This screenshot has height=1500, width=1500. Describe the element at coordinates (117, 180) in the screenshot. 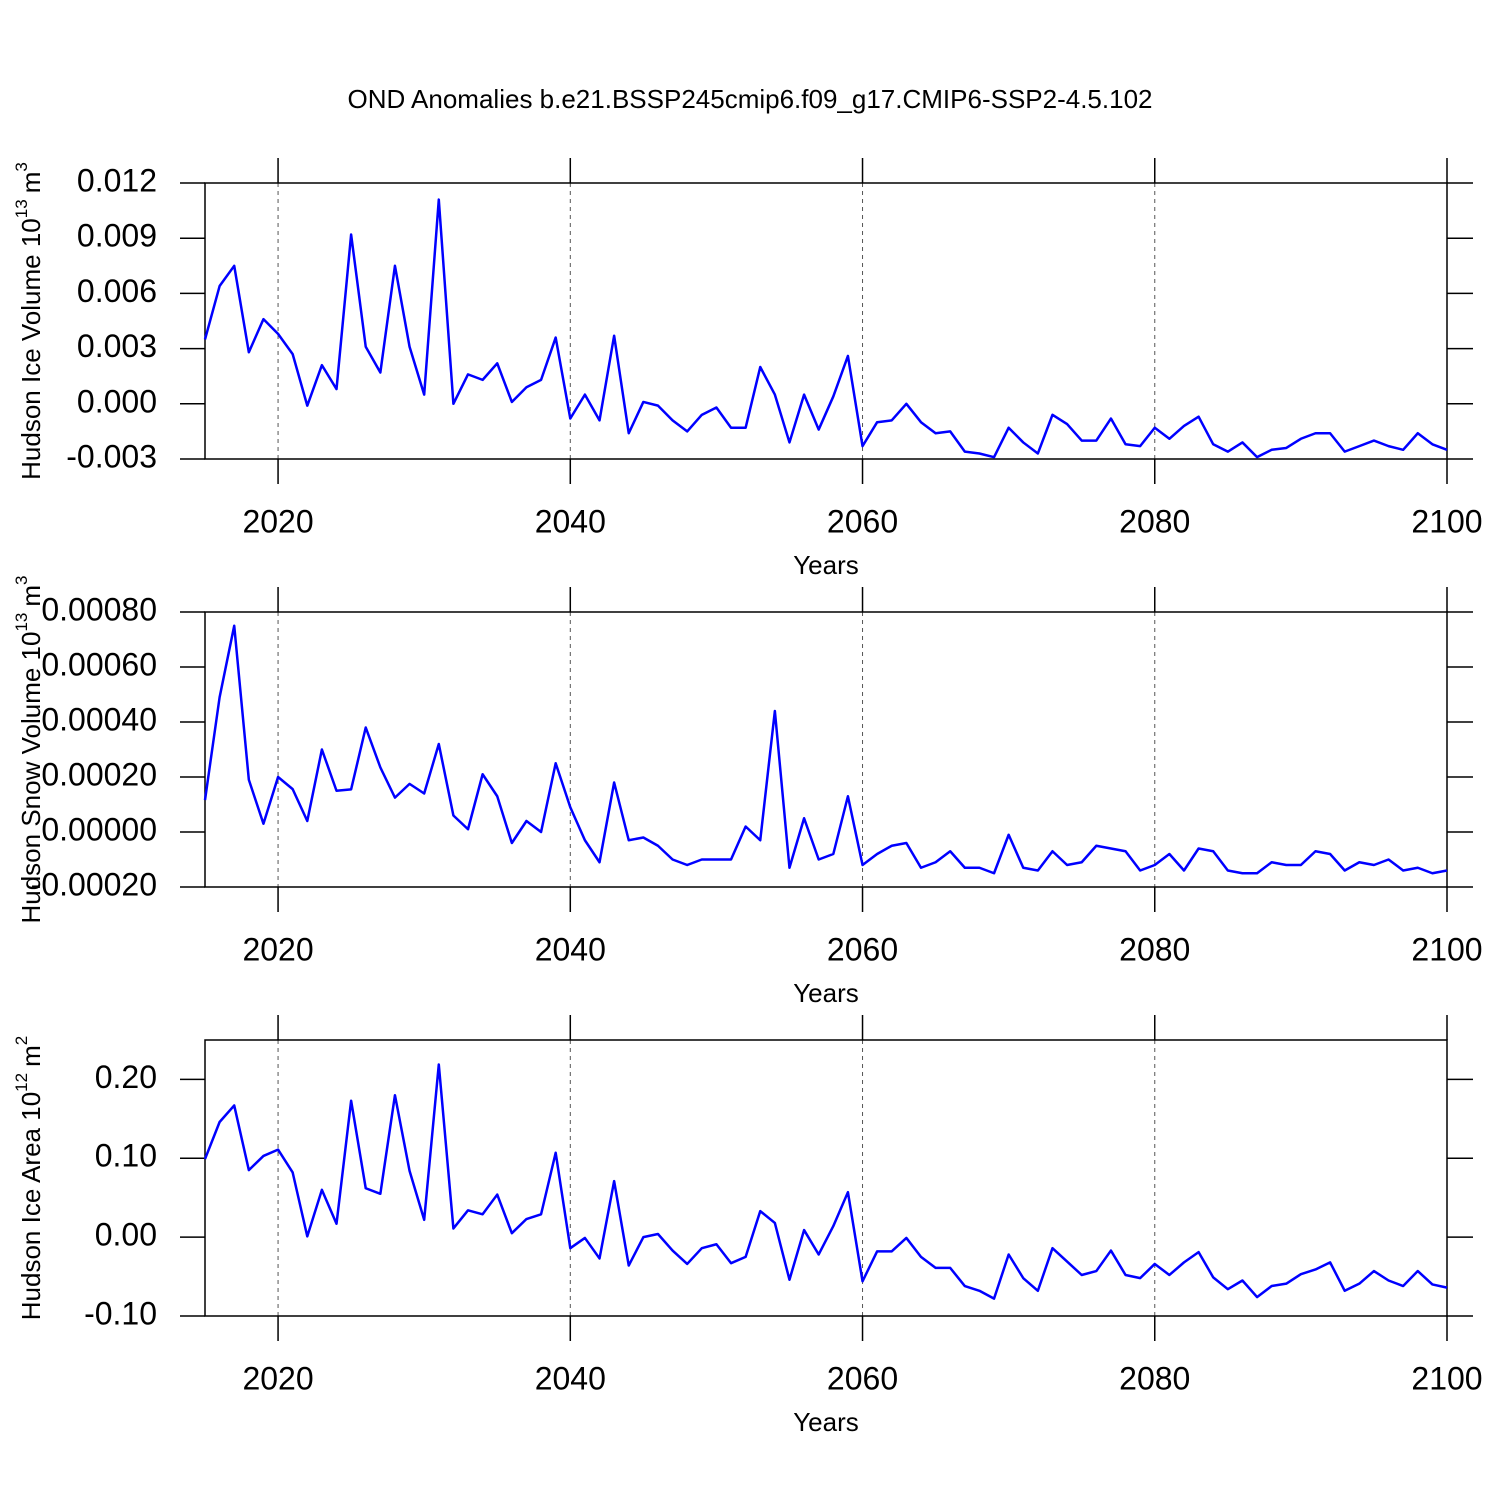

I see `y-tick-label: 0.012` at that location.